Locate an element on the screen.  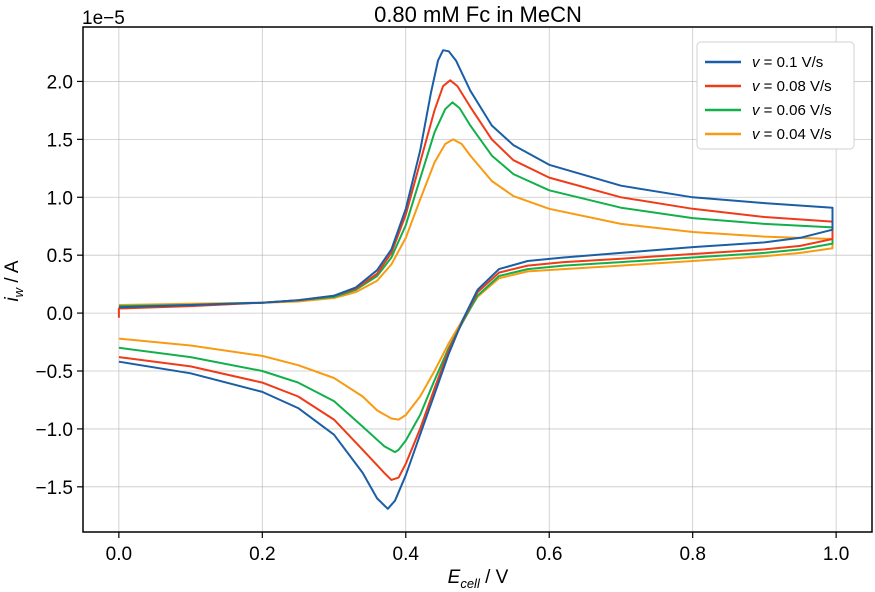
legend-value: = 0.08 V/s is located at coordinates (796, 86).